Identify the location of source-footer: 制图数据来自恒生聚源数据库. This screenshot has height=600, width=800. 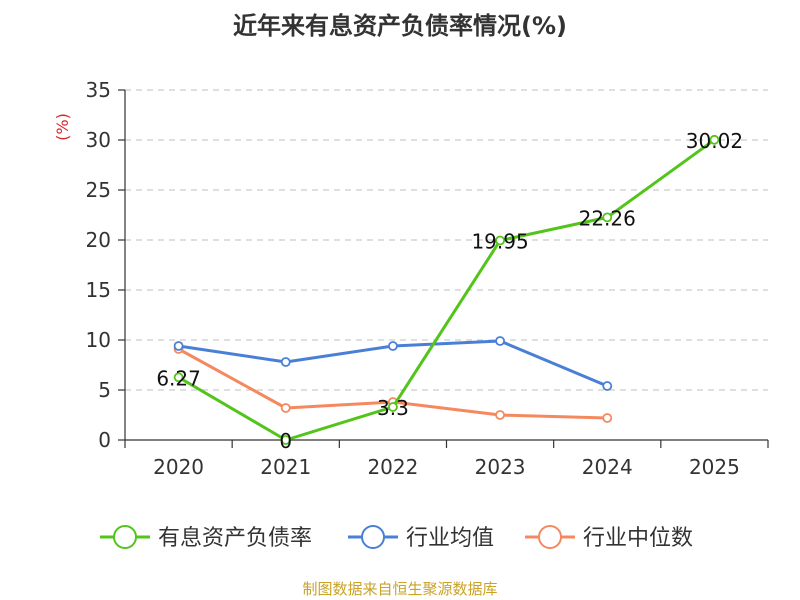
(400, 589).